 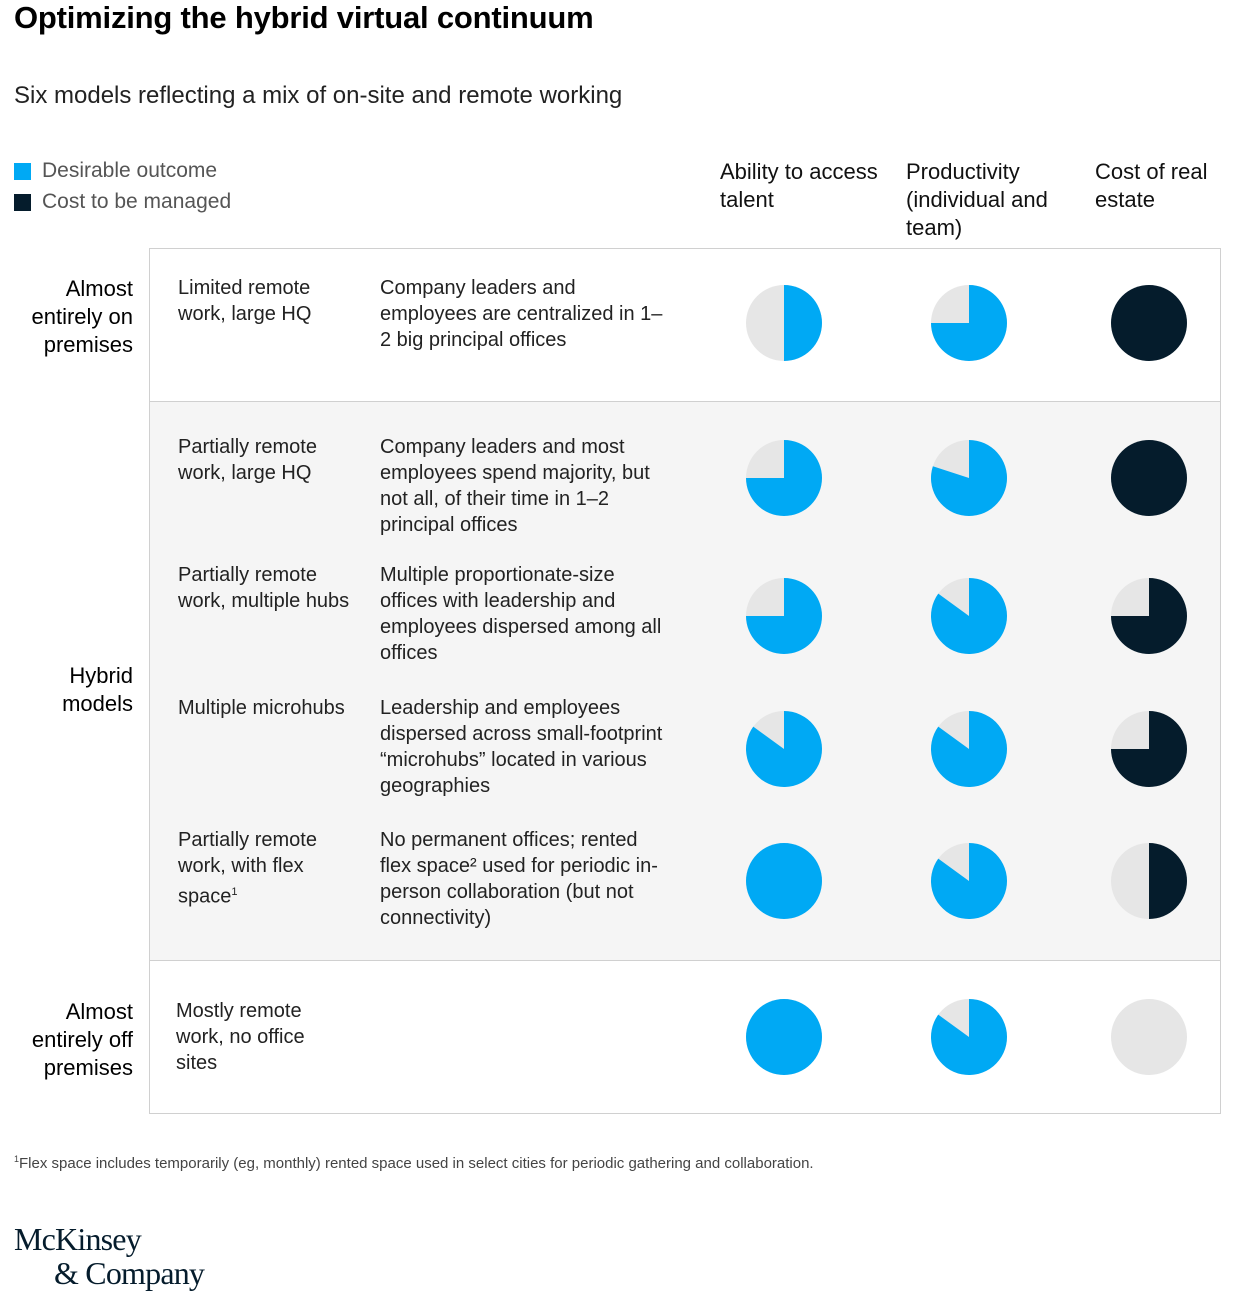 What do you see at coordinates (799, 185) in the screenshot?
I see `column-header-talent: Ability to access talent` at bounding box center [799, 185].